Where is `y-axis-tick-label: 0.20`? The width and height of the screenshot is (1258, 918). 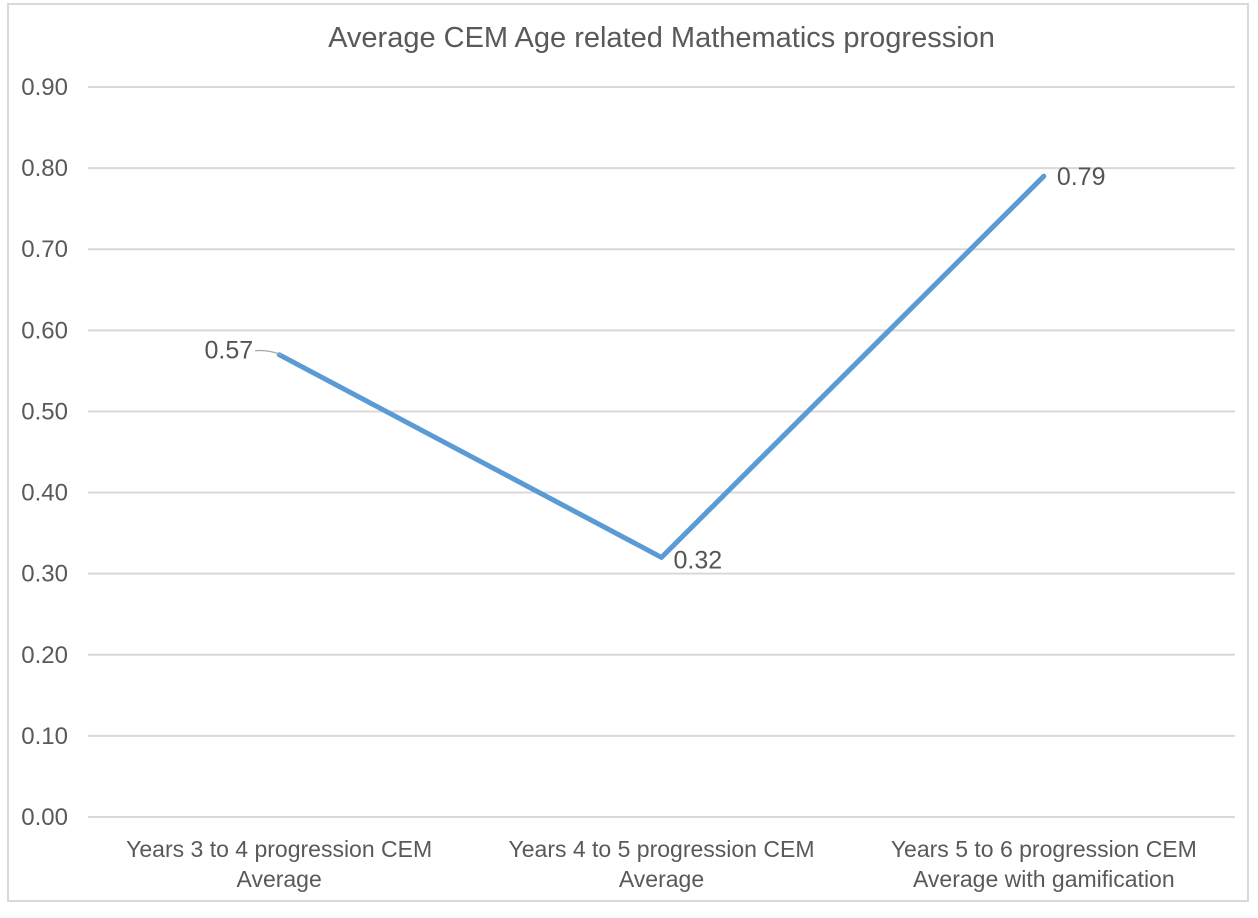
y-axis-tick-label: 0.20 is located at coordinates (44, 655).